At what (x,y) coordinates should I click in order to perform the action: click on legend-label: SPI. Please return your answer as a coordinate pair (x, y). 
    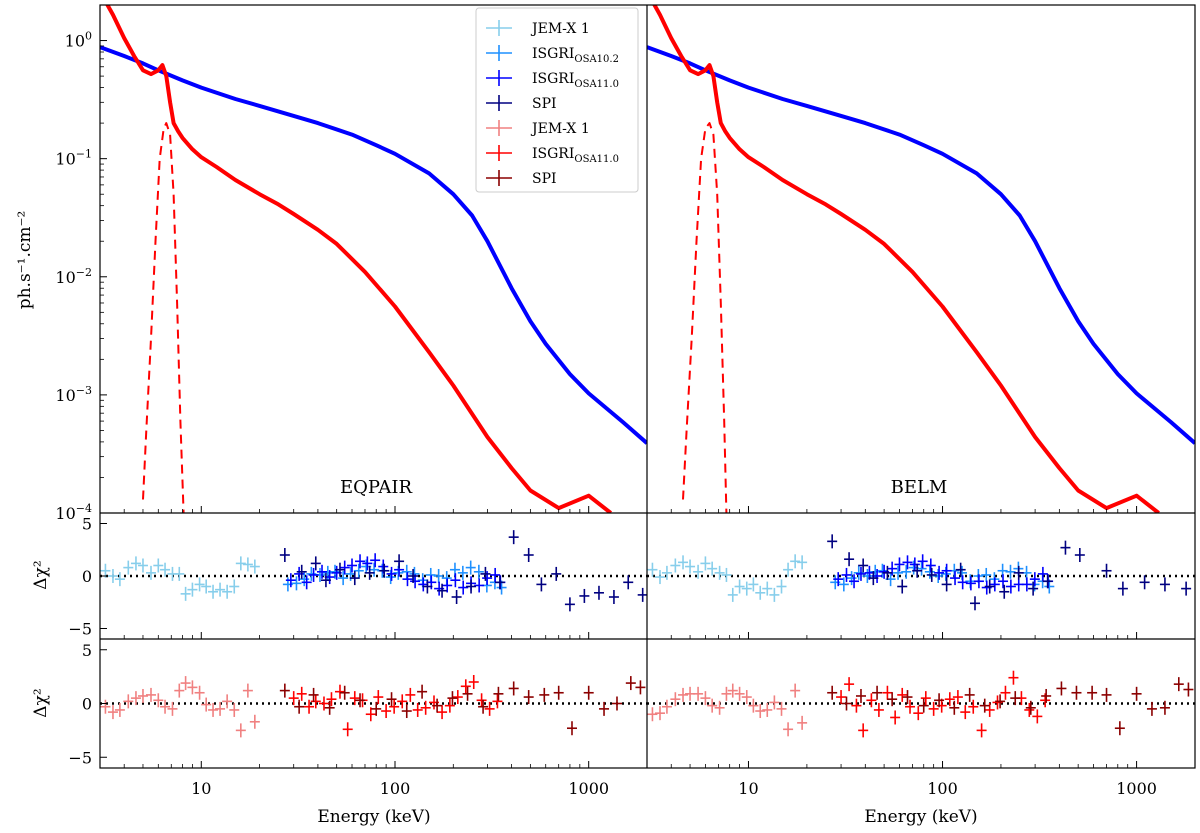
    Looking at the image, I should click on (544, 104).